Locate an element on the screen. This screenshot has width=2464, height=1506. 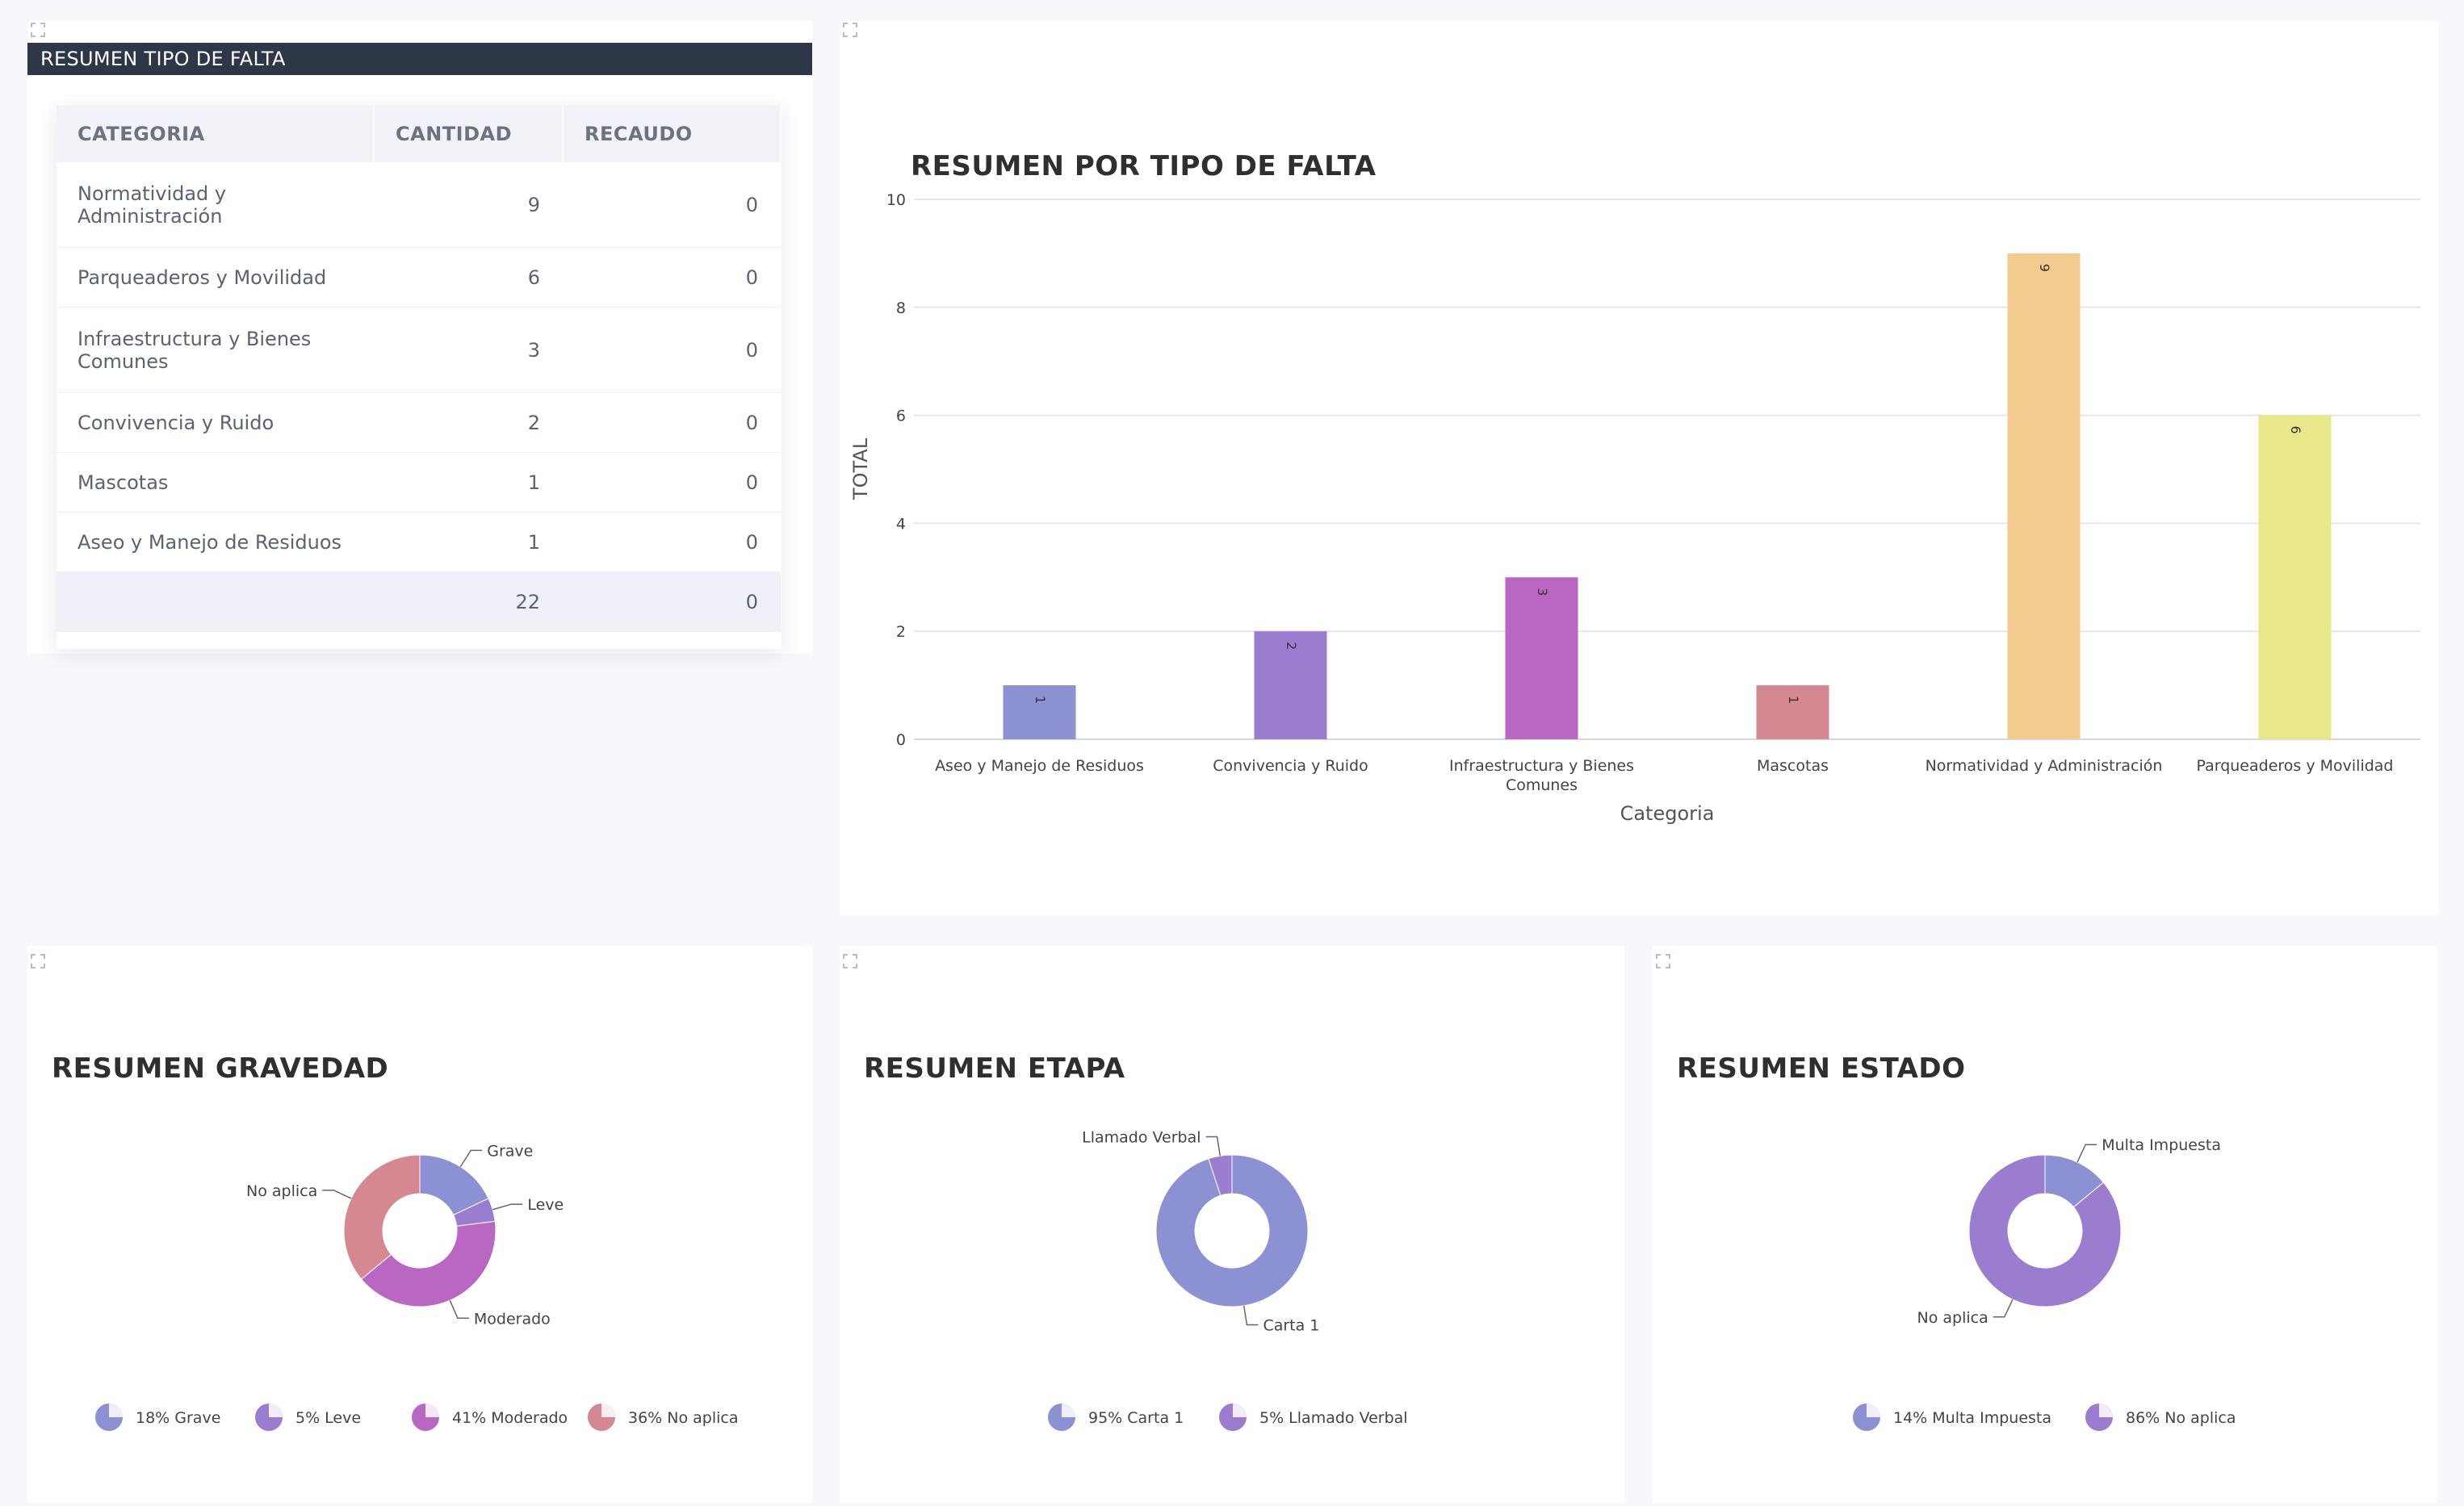
cell-total-label is located at coordinates (215, 602).